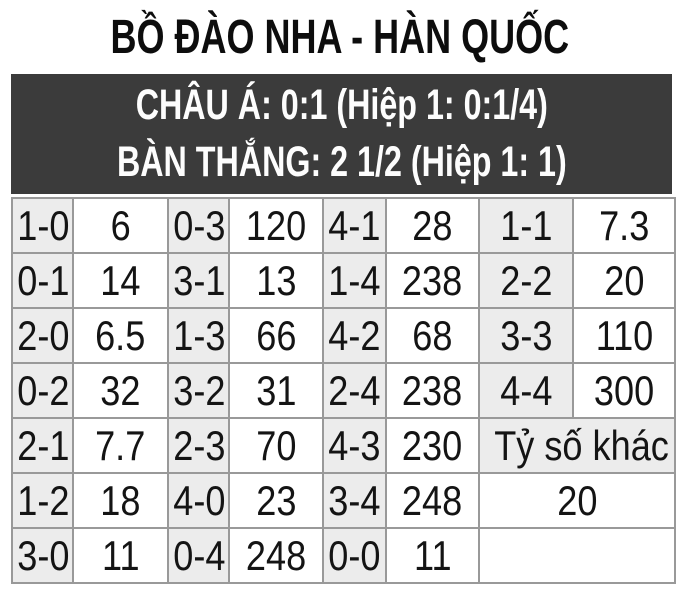 Image resolution: width=680 pixels, height=607 pixels. I want to click on match-title: BỒ ĐÀO NHA - HÀN QUỐC, so click(340, 37).